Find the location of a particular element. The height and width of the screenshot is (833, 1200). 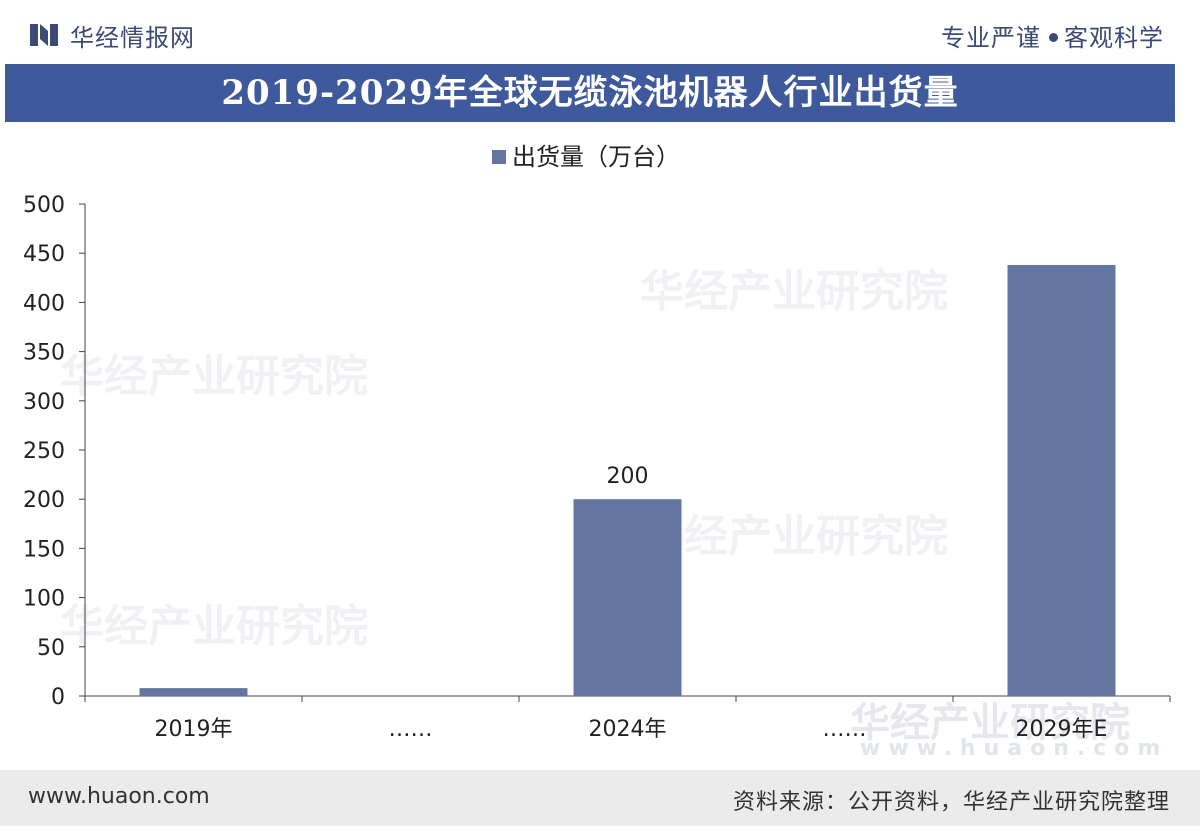

footer-source: 资料来源：公开资料，华经产业研究院整理 is located at coordinates (951, 802).